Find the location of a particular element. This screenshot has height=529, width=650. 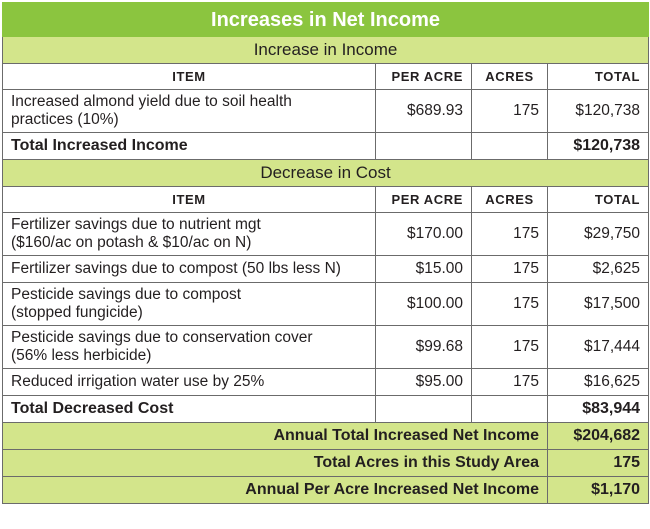

row-total: $120,738 is located at coordinates (598, 111).